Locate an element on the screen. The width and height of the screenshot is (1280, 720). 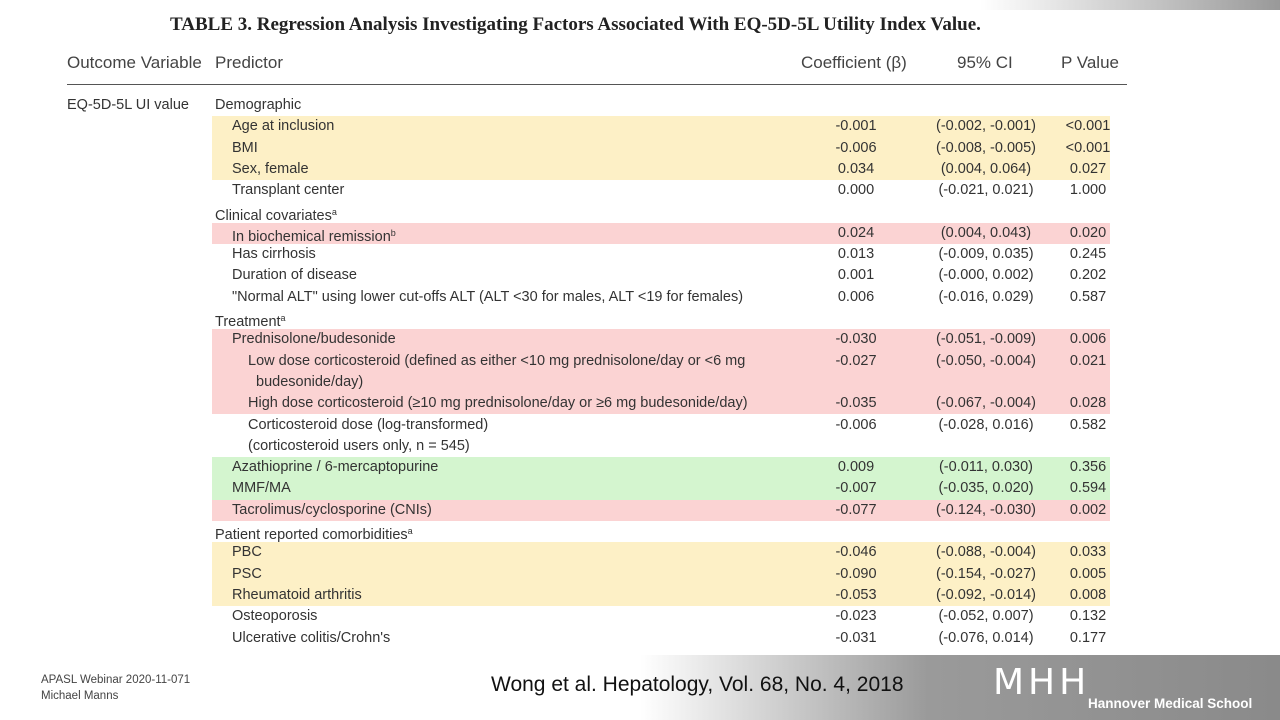
school-name: Hannover Medical School is located at coordinates (1170, 703).